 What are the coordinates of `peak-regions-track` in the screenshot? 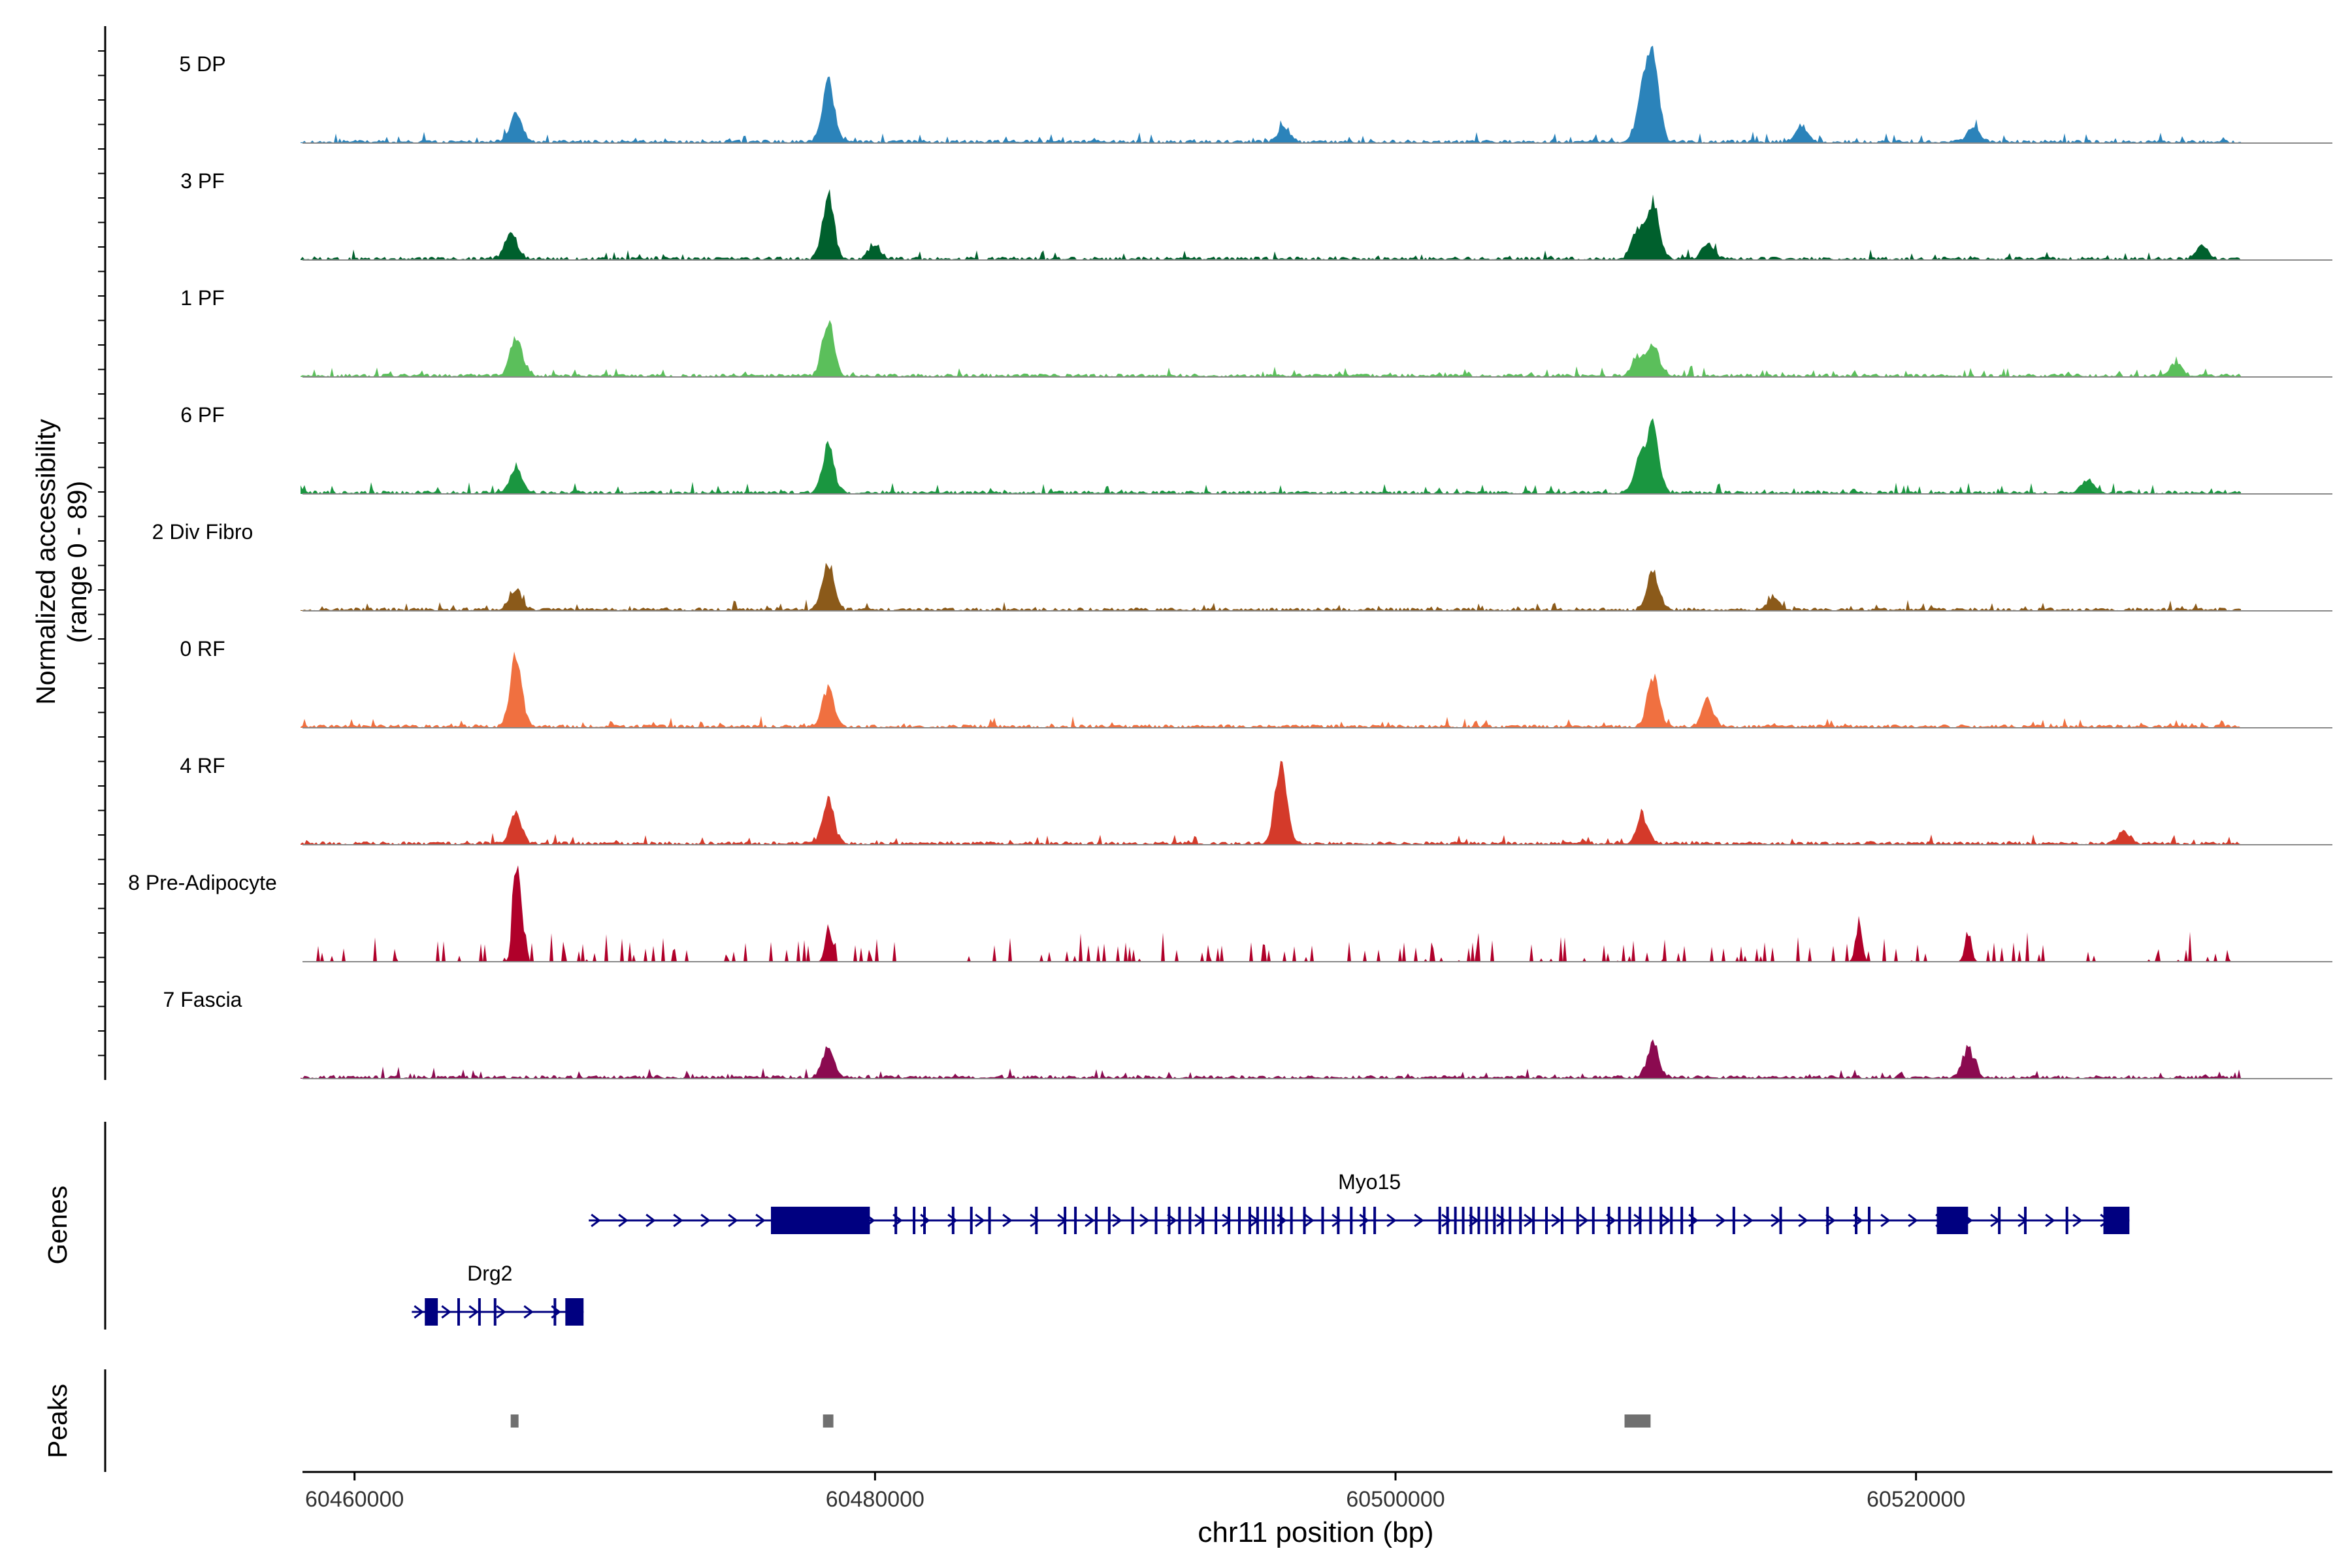 It's located at (1080, 1421).